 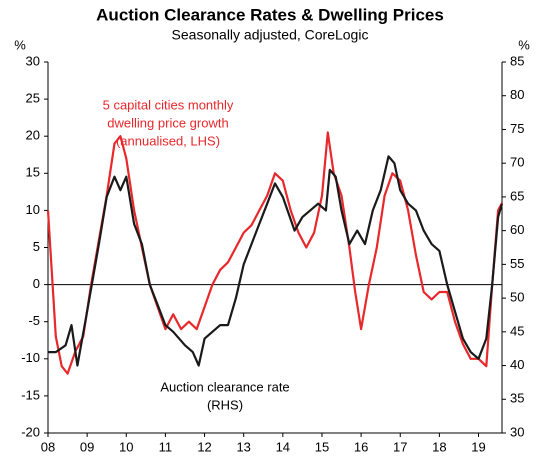 I want to click on x-tick-label: 18, so click(x=439, y=446).